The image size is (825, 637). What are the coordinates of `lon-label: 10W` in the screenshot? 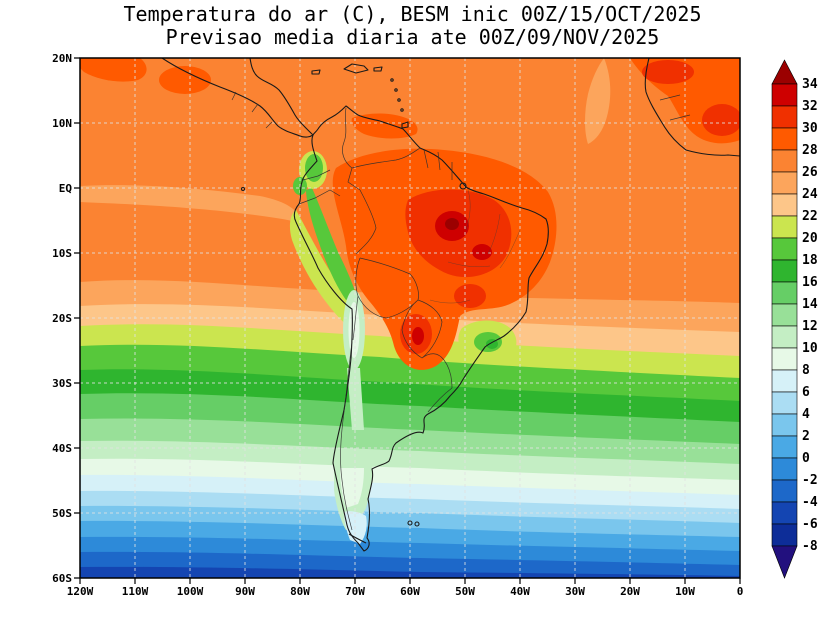 It's located at (685, 591).